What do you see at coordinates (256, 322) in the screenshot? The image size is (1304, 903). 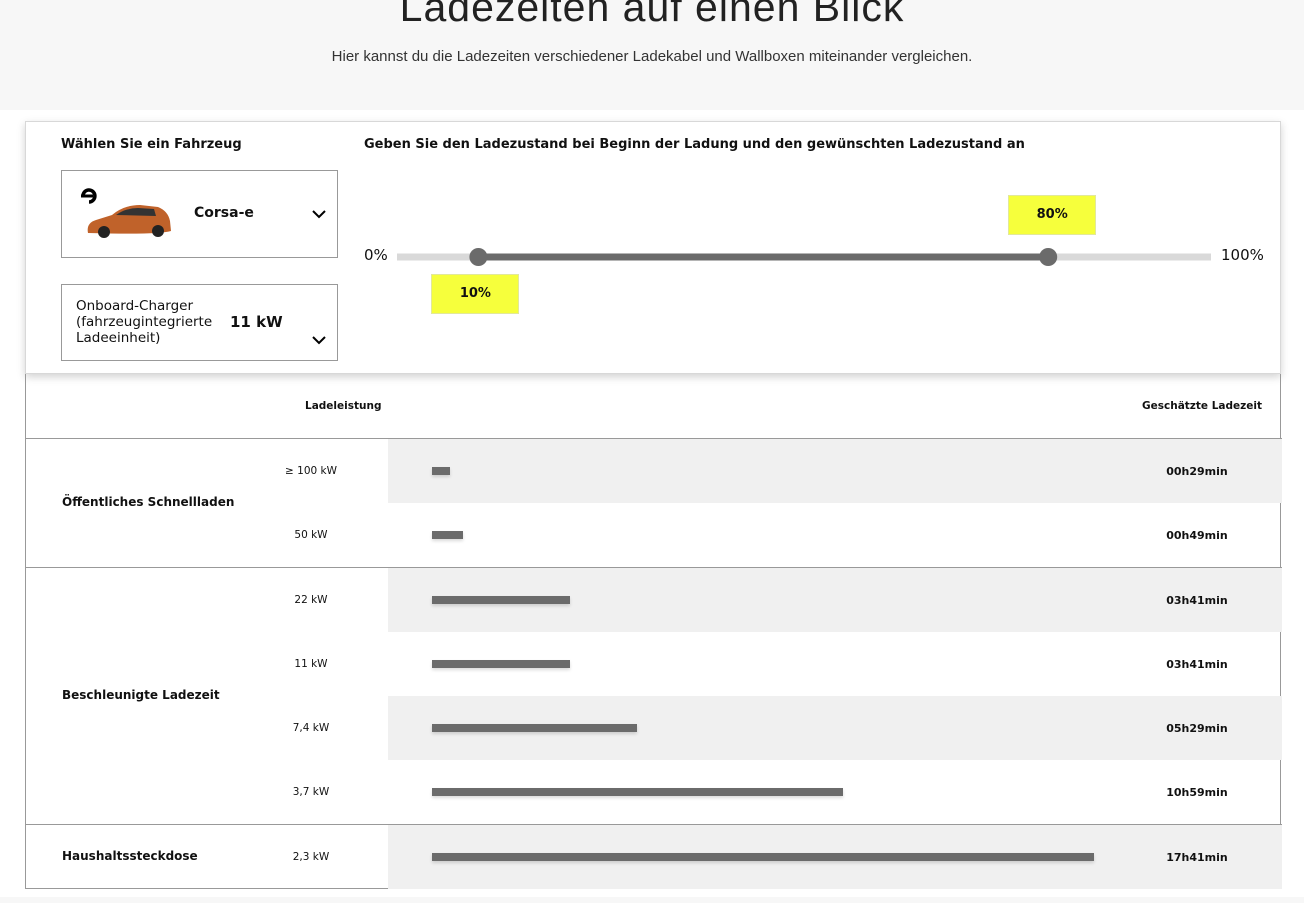 I see `charger-power: 11 kW` at bounding box center [256, 322].